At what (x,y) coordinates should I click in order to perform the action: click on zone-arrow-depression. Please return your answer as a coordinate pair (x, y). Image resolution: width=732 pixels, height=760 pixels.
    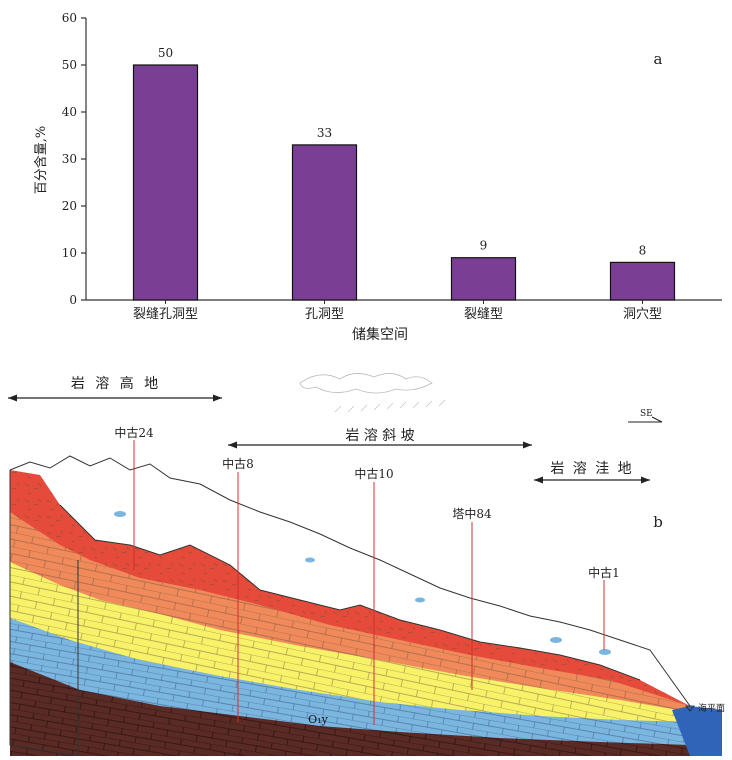
    Looking at the image, I should click on (592, 480).